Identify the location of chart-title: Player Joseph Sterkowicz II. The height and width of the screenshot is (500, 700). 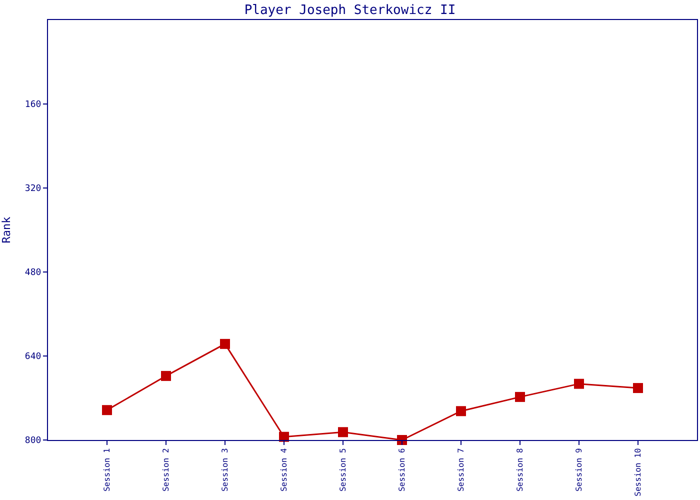
(350, 10).